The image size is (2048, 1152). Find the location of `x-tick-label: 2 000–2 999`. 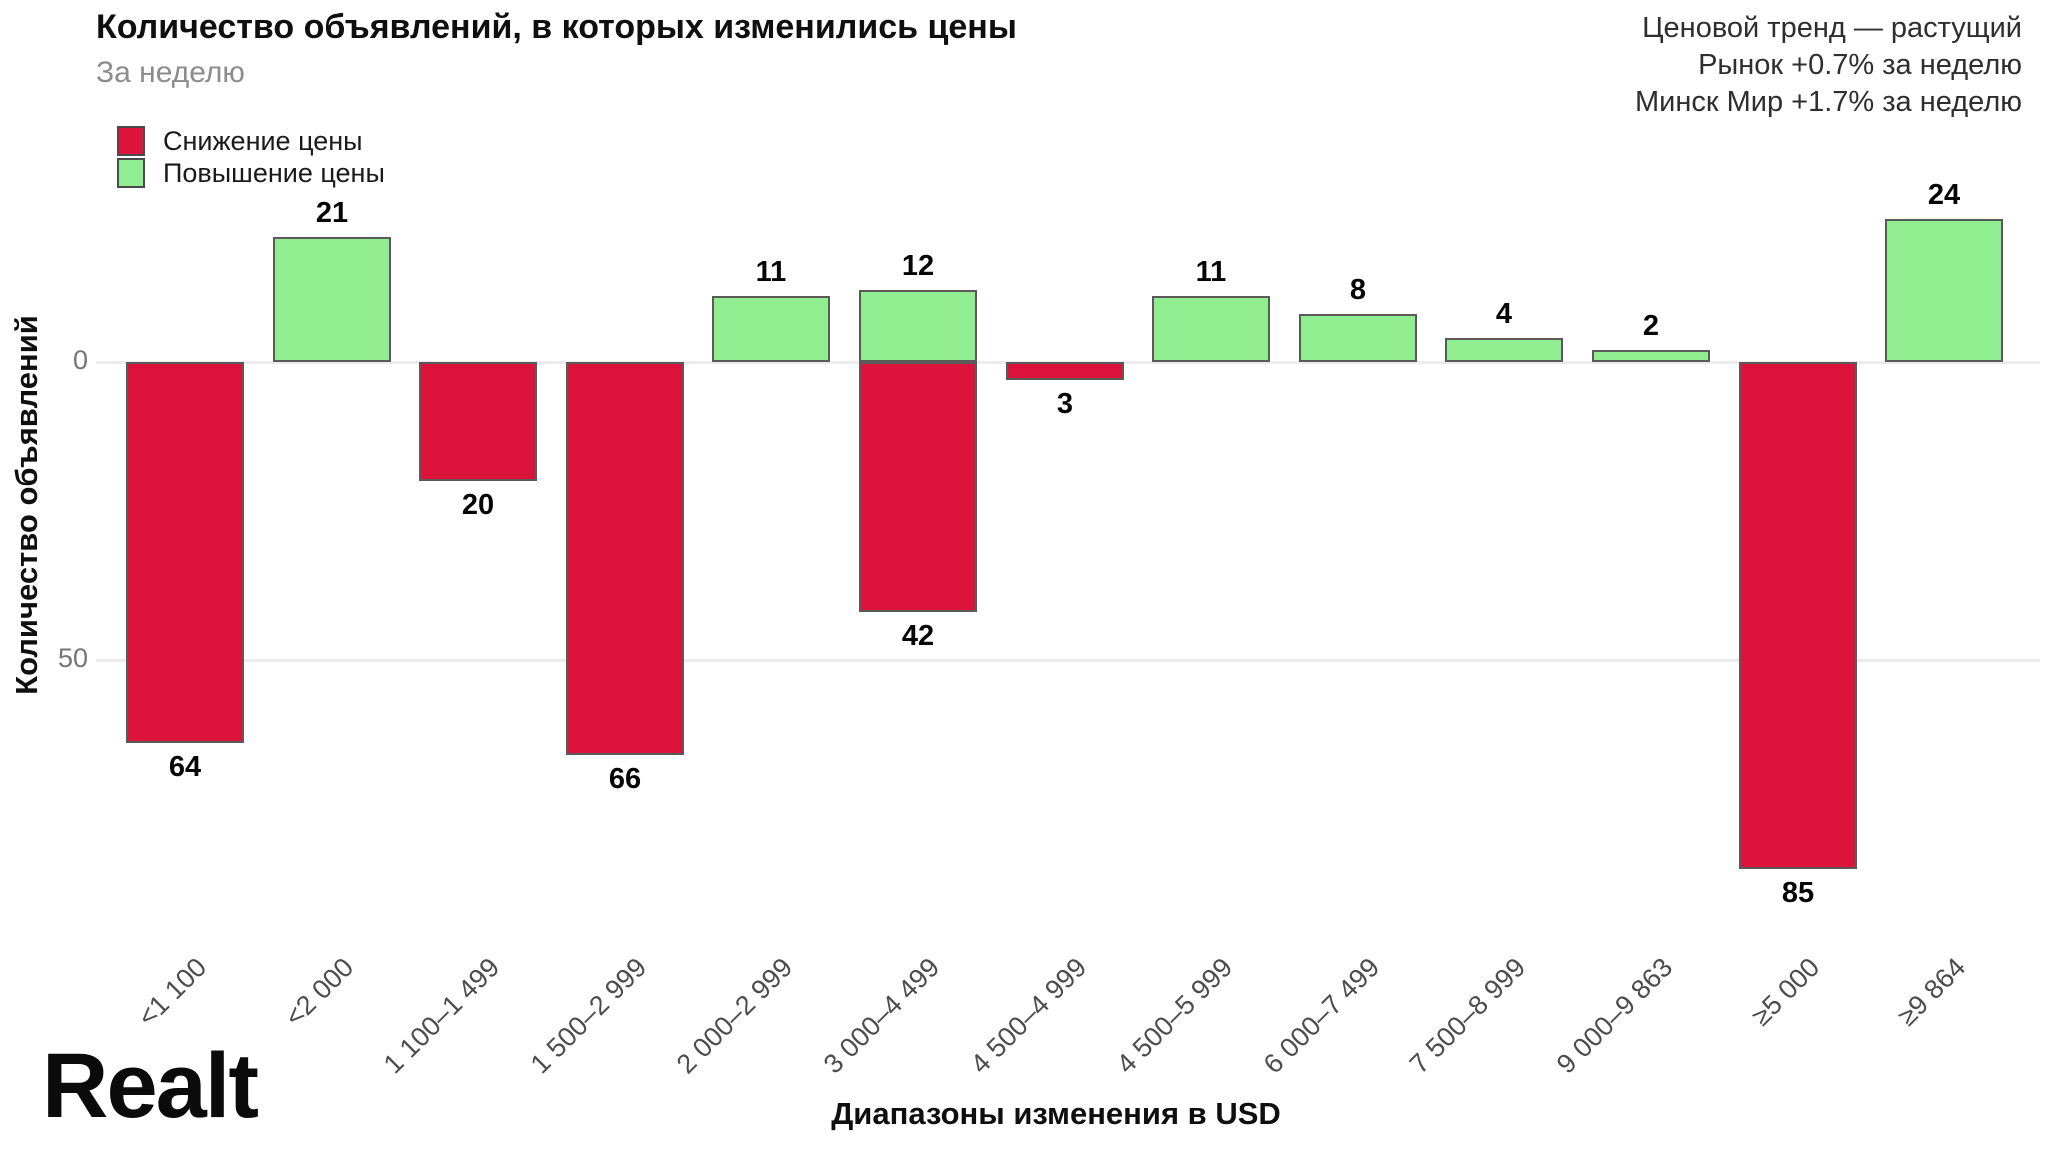

x-tick-label: 2 000–2 999 is located at coordinates (734, 1016).